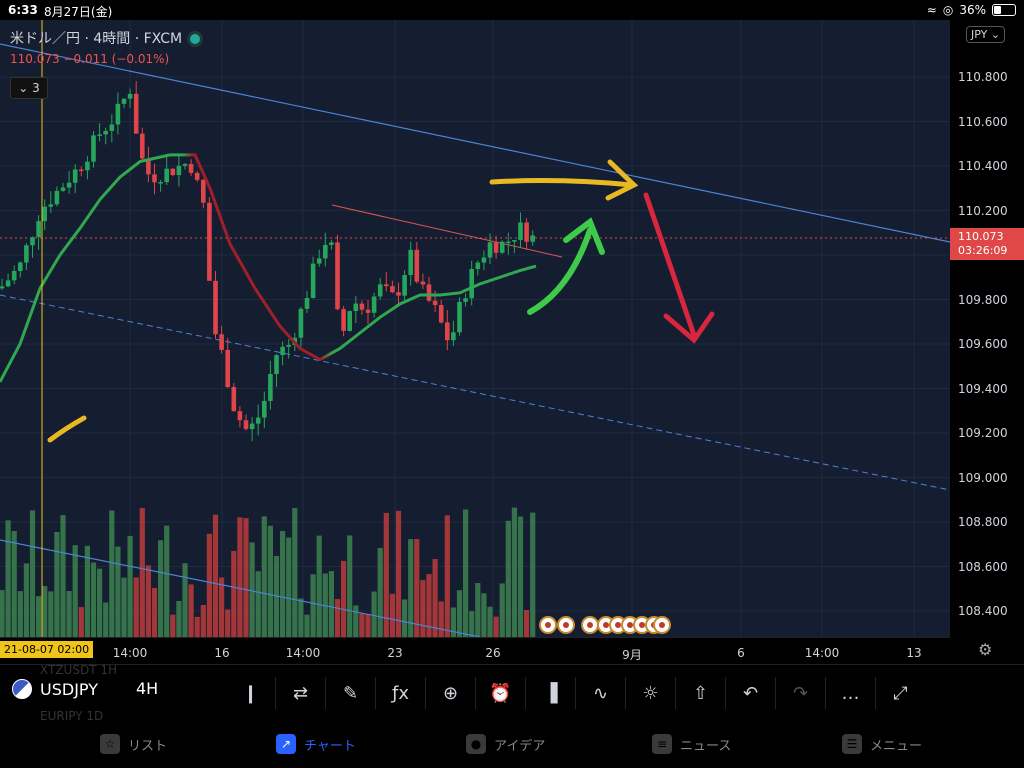 The width and height of the screenshot is (1024, 768). Describe the element at coordinates (983, 566) in the screenshot. I see `price-tick-label: 108.600` at that location.